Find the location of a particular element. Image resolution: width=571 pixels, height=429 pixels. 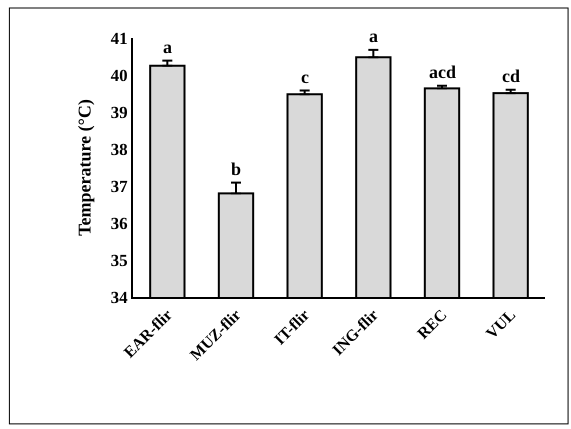

annotation: b is located at coordinates (236, 169).